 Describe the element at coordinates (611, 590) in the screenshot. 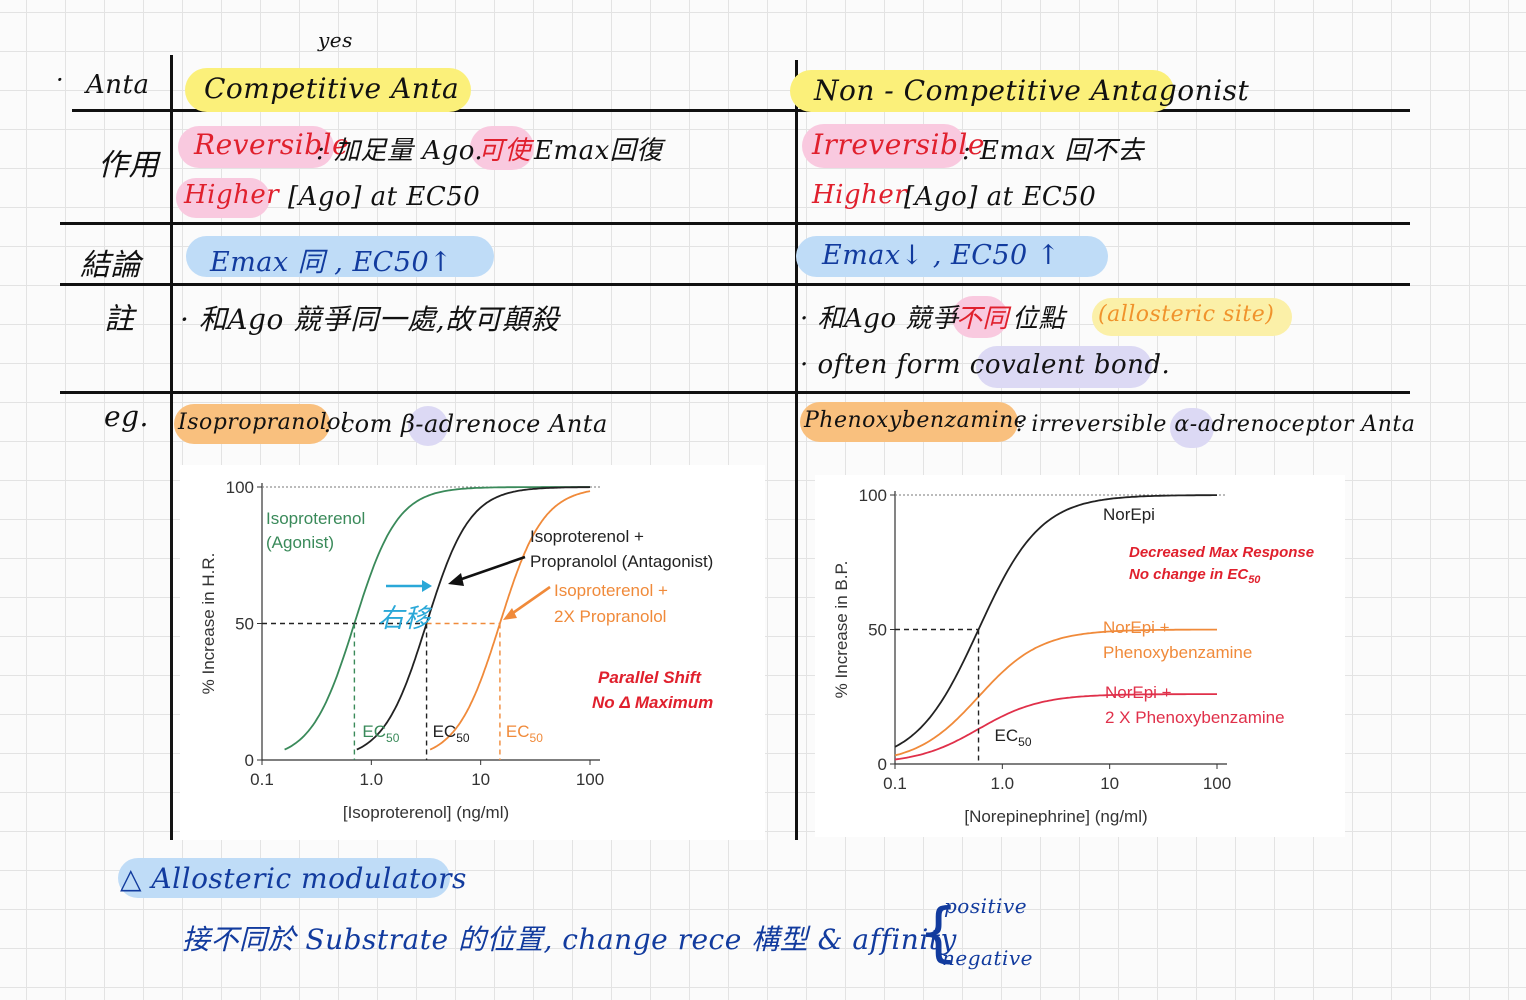

I see `label-iso-plus-2: Isoproterenol +` at that location.